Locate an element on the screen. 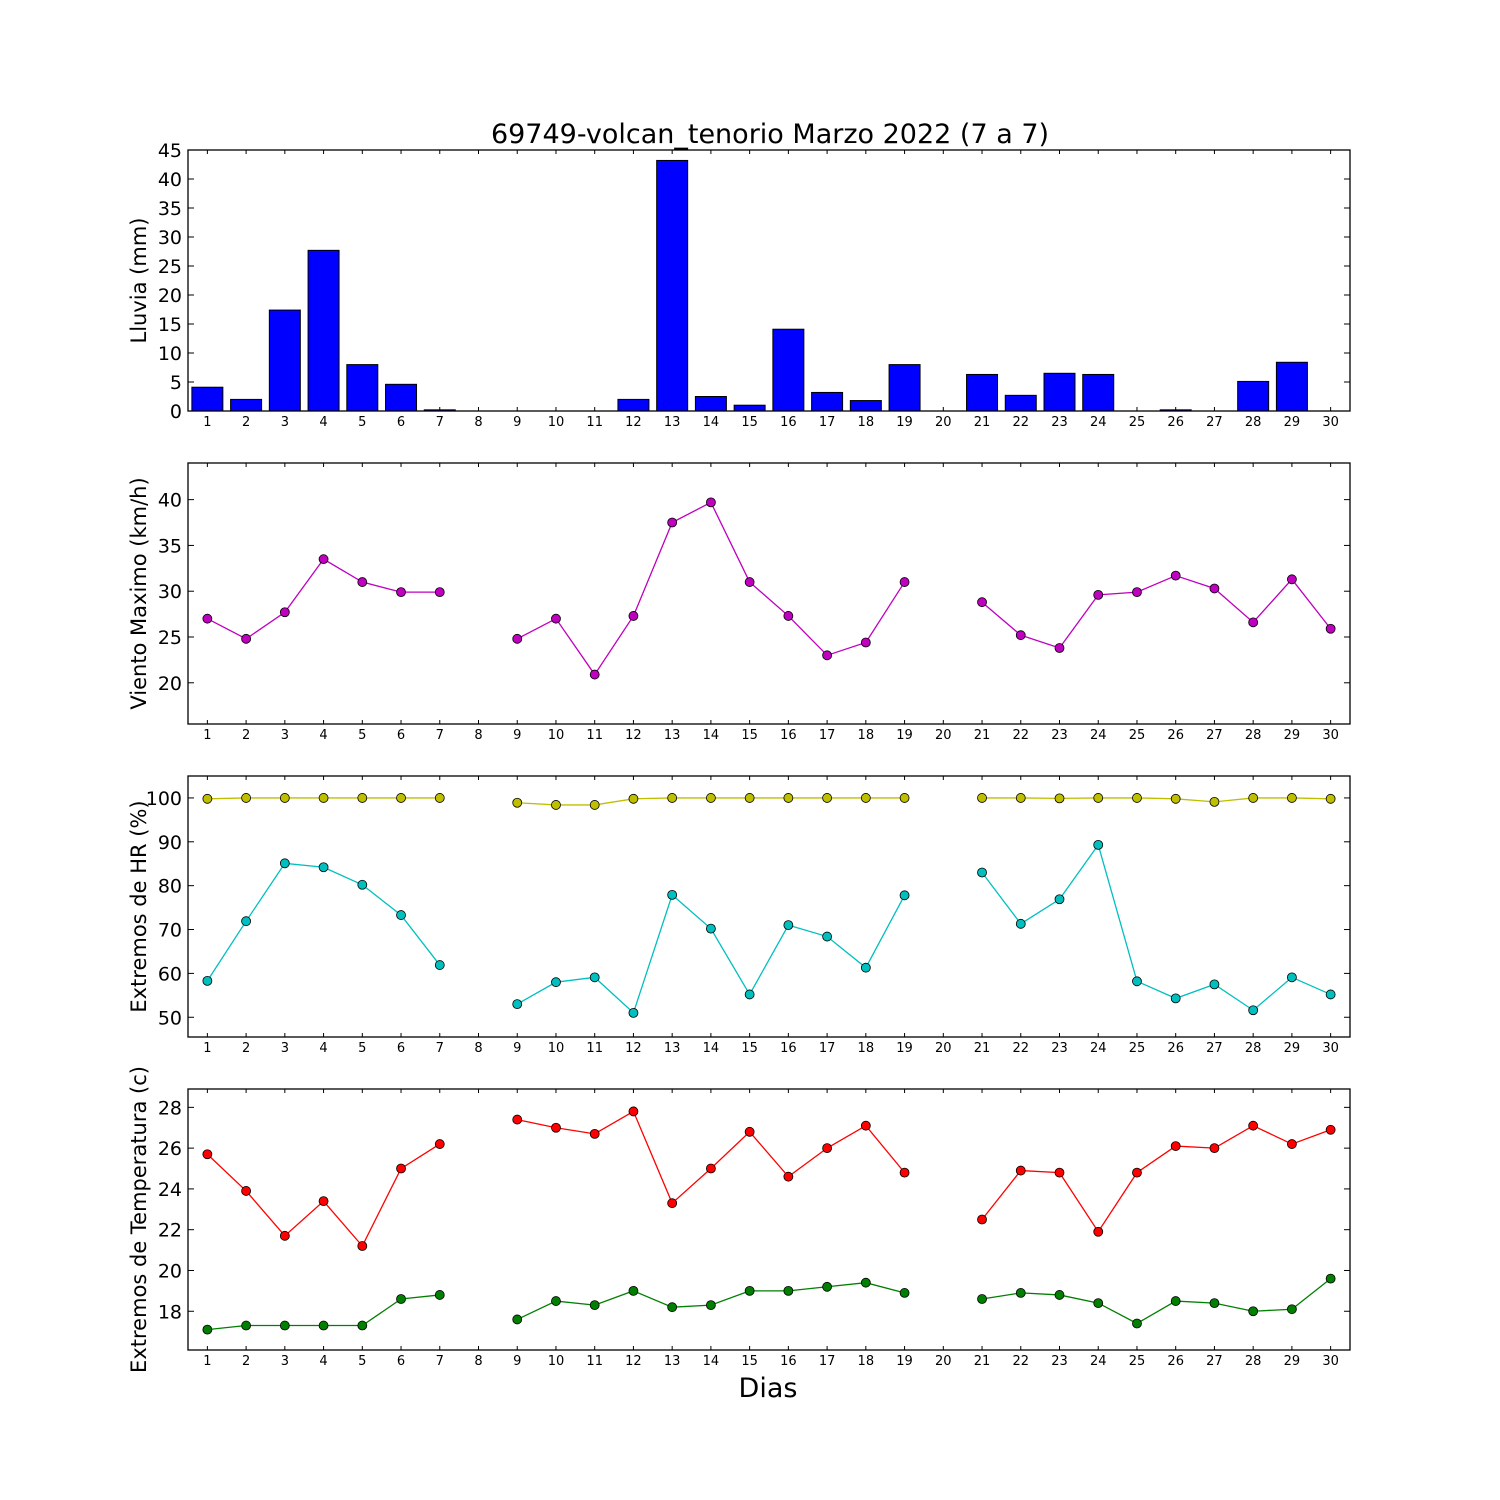  x-tick-label: 2 is located at coordinates (246, 735).